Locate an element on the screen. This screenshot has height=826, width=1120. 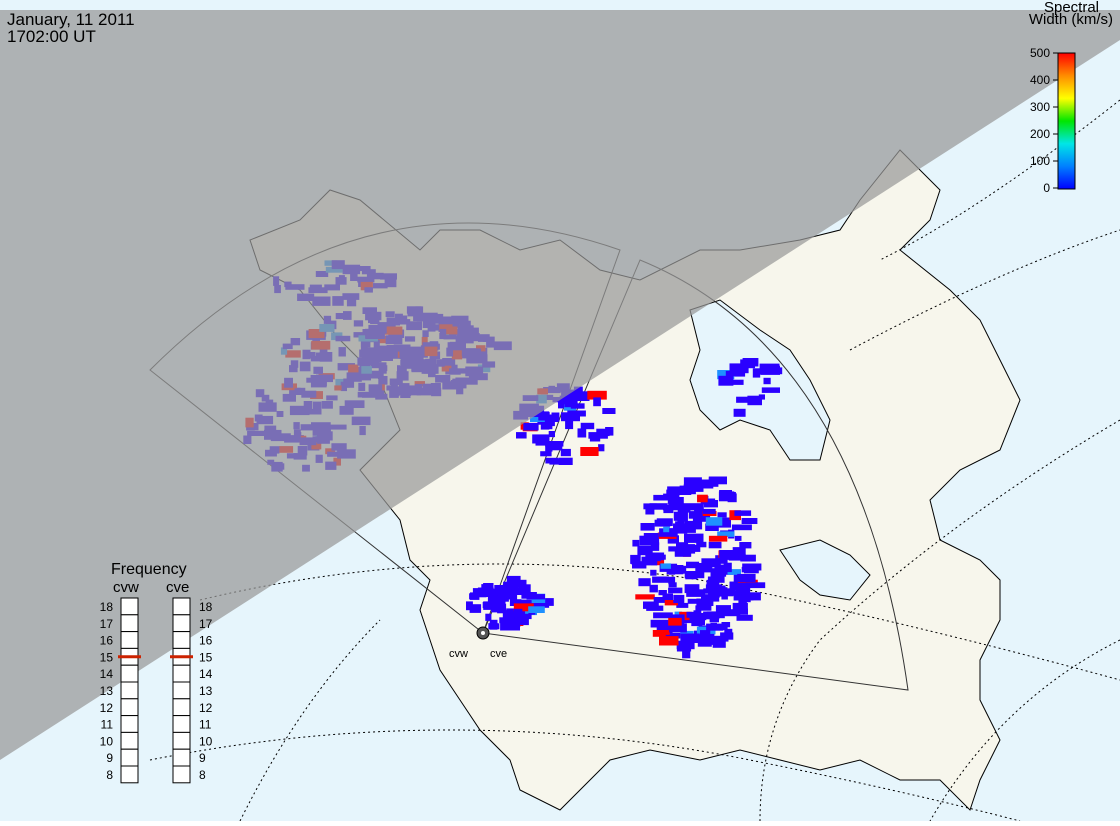
colorbar-tick-label: 300 is located at coordinates (1040, 107).